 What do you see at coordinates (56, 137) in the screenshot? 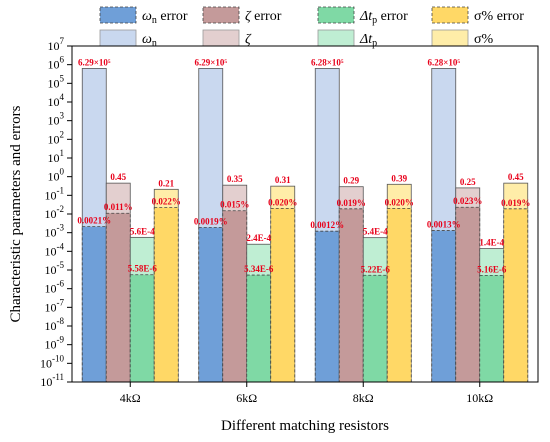
I see `y-tick-label: 10²` at bounding box center [56, 137].